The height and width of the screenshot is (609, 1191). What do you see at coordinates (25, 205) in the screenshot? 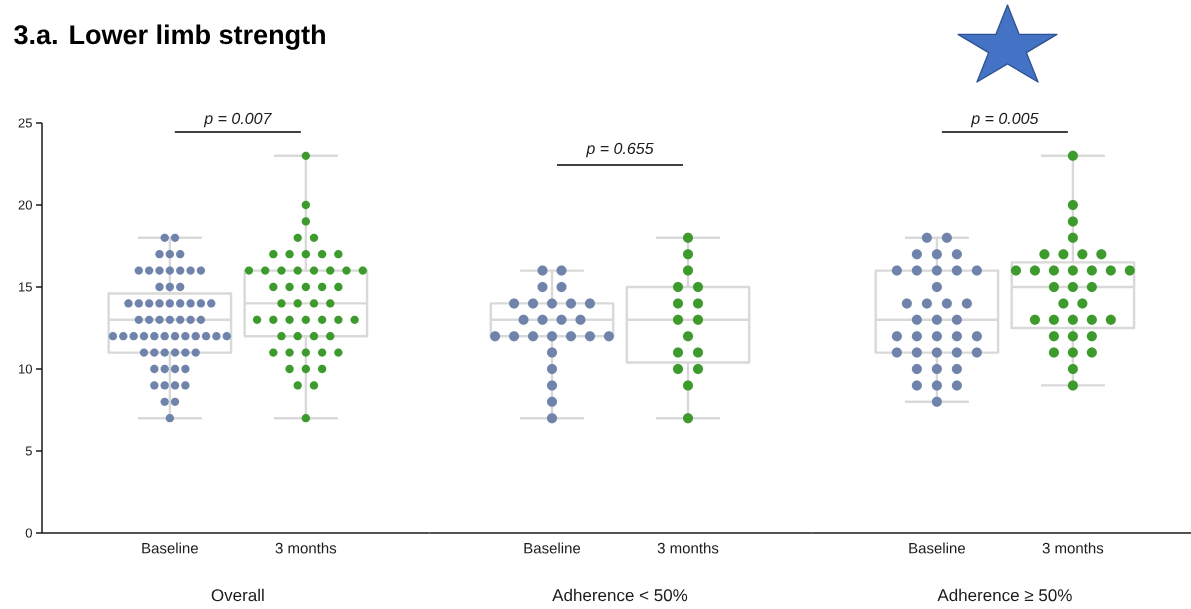
I see `y-tick-label: 20` at bounding box center [25, 205].